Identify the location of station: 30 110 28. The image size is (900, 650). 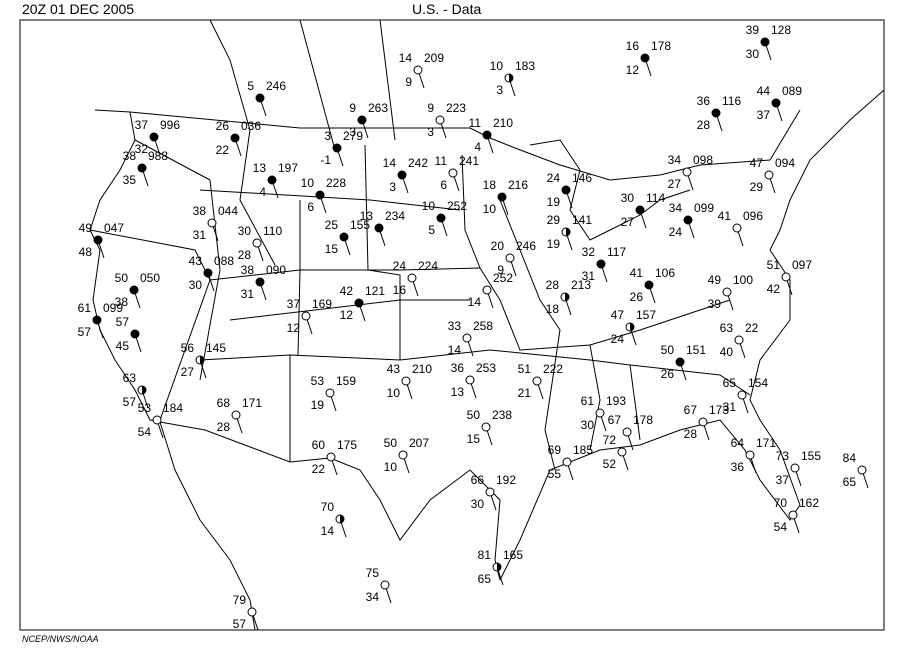
(260, 243).